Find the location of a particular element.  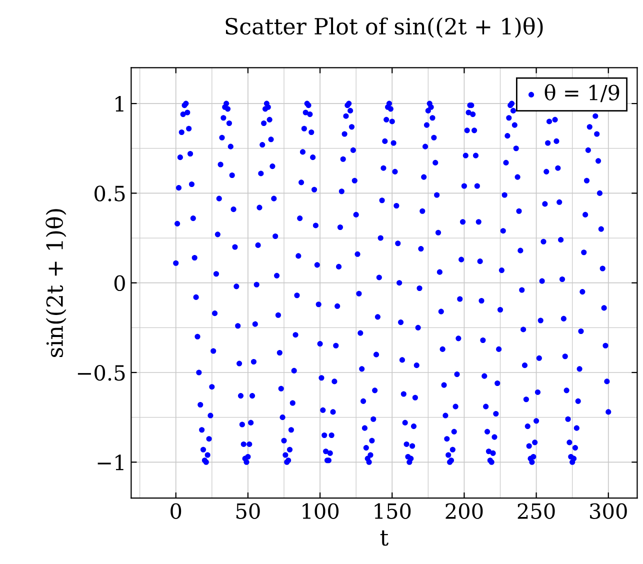

y-tick-label: 1 is located at coordinates (120, 104).